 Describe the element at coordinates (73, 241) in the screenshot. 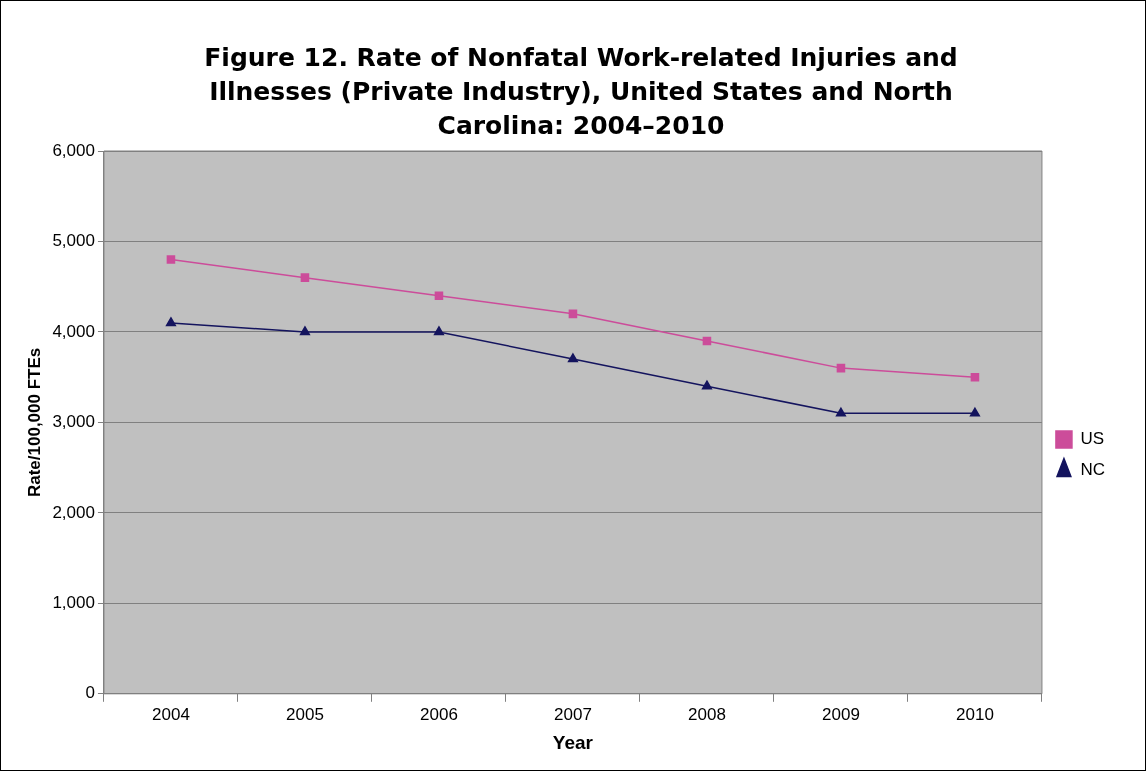

I see `y-tick-label: 5,000` at that location.